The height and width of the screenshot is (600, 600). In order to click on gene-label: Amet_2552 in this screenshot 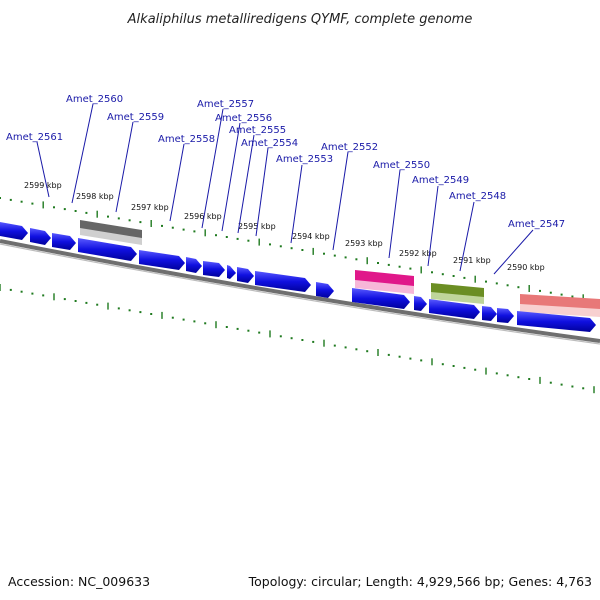, I will do `click(349, 147)`.